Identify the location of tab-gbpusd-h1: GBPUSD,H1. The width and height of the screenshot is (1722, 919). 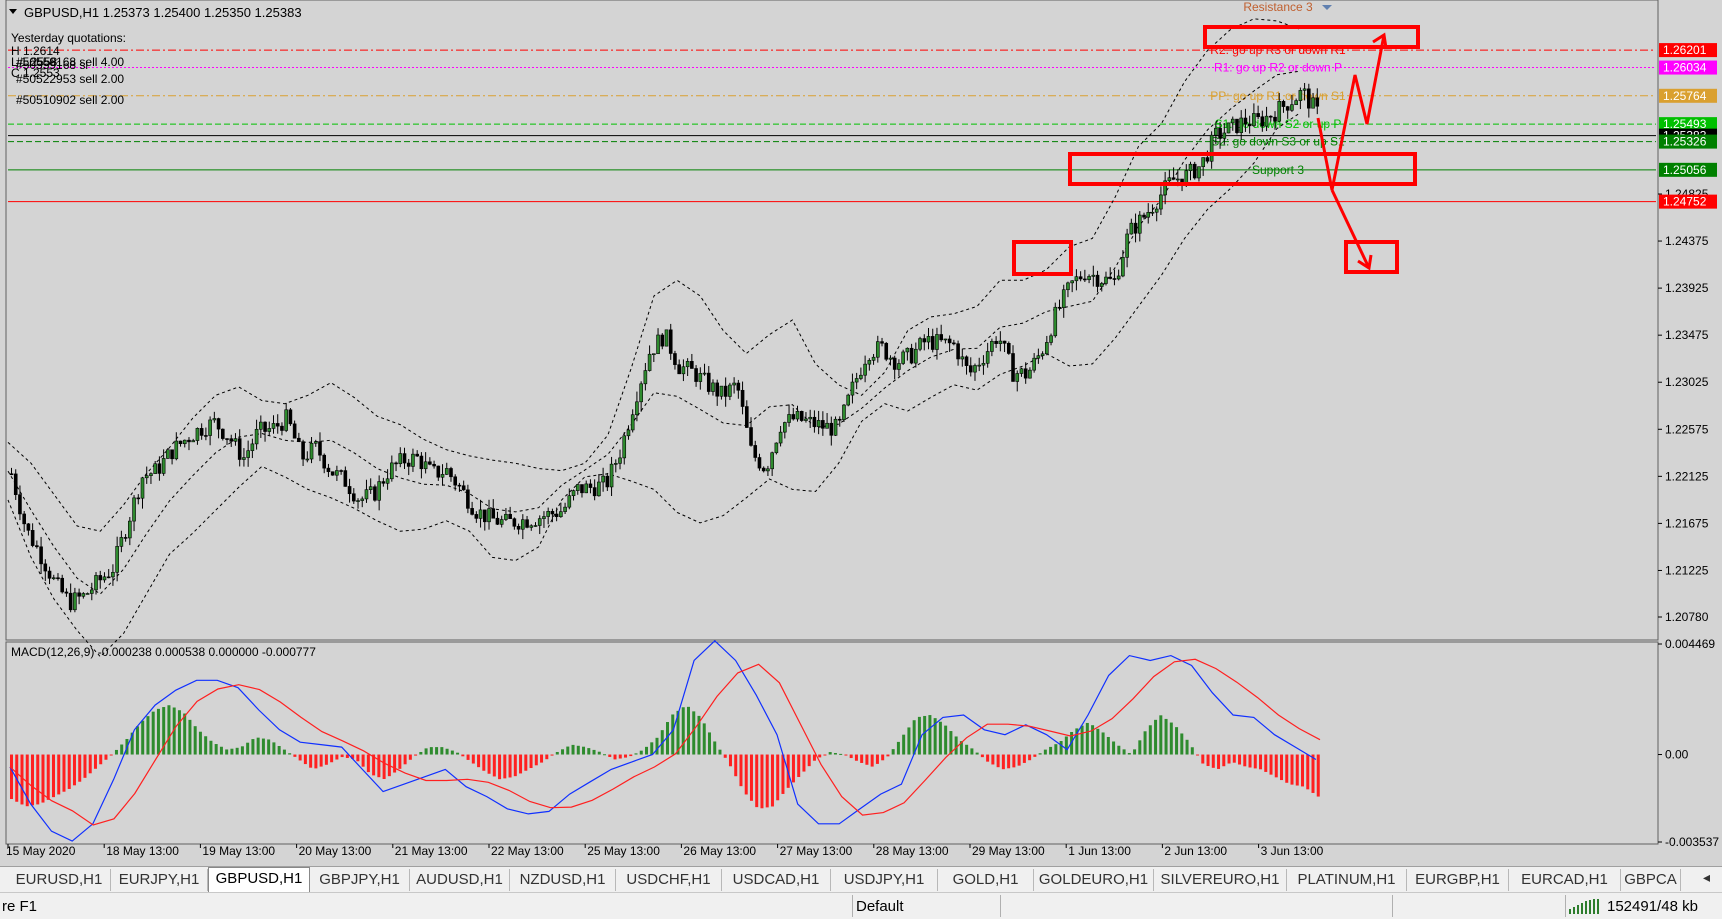
(259, 879).